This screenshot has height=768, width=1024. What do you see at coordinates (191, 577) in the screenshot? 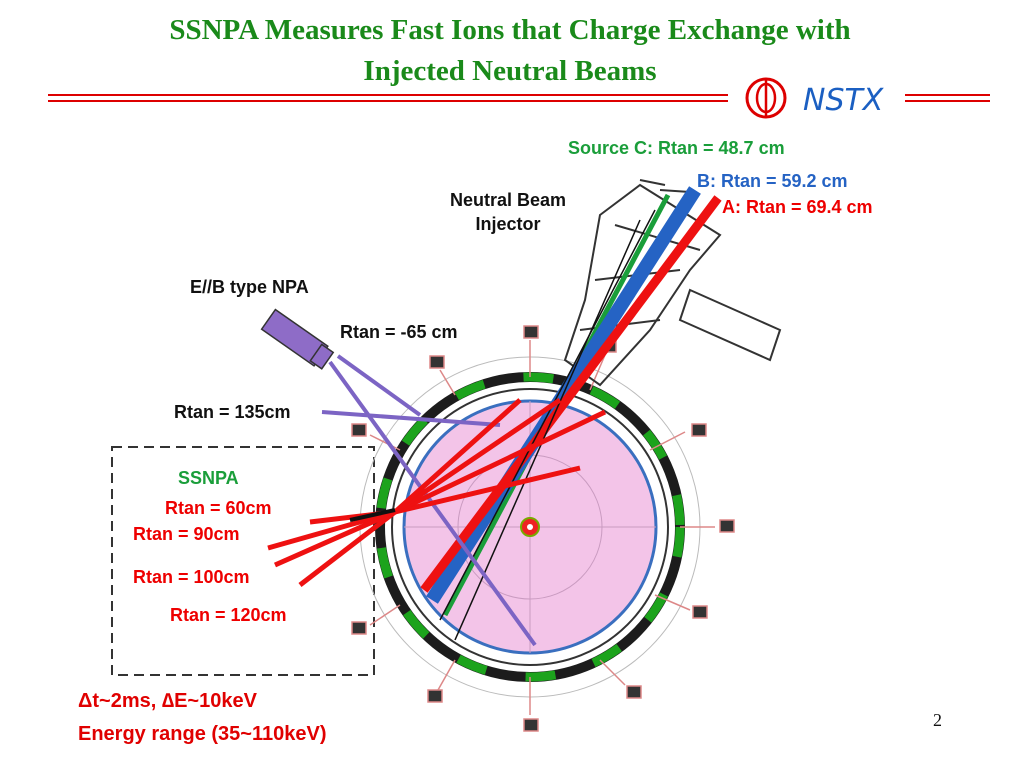
I see `ssnpa-rtan-label: Rtan = 100cm` at bounding box center [191, 577].